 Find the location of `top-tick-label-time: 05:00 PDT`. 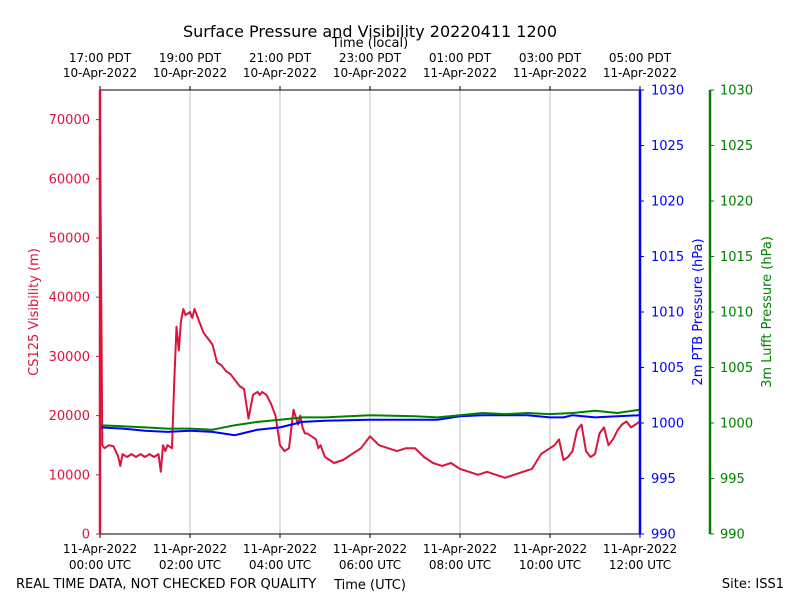

top-tick-label-time: 05:00 PDT is located at coordinates (640, 58).